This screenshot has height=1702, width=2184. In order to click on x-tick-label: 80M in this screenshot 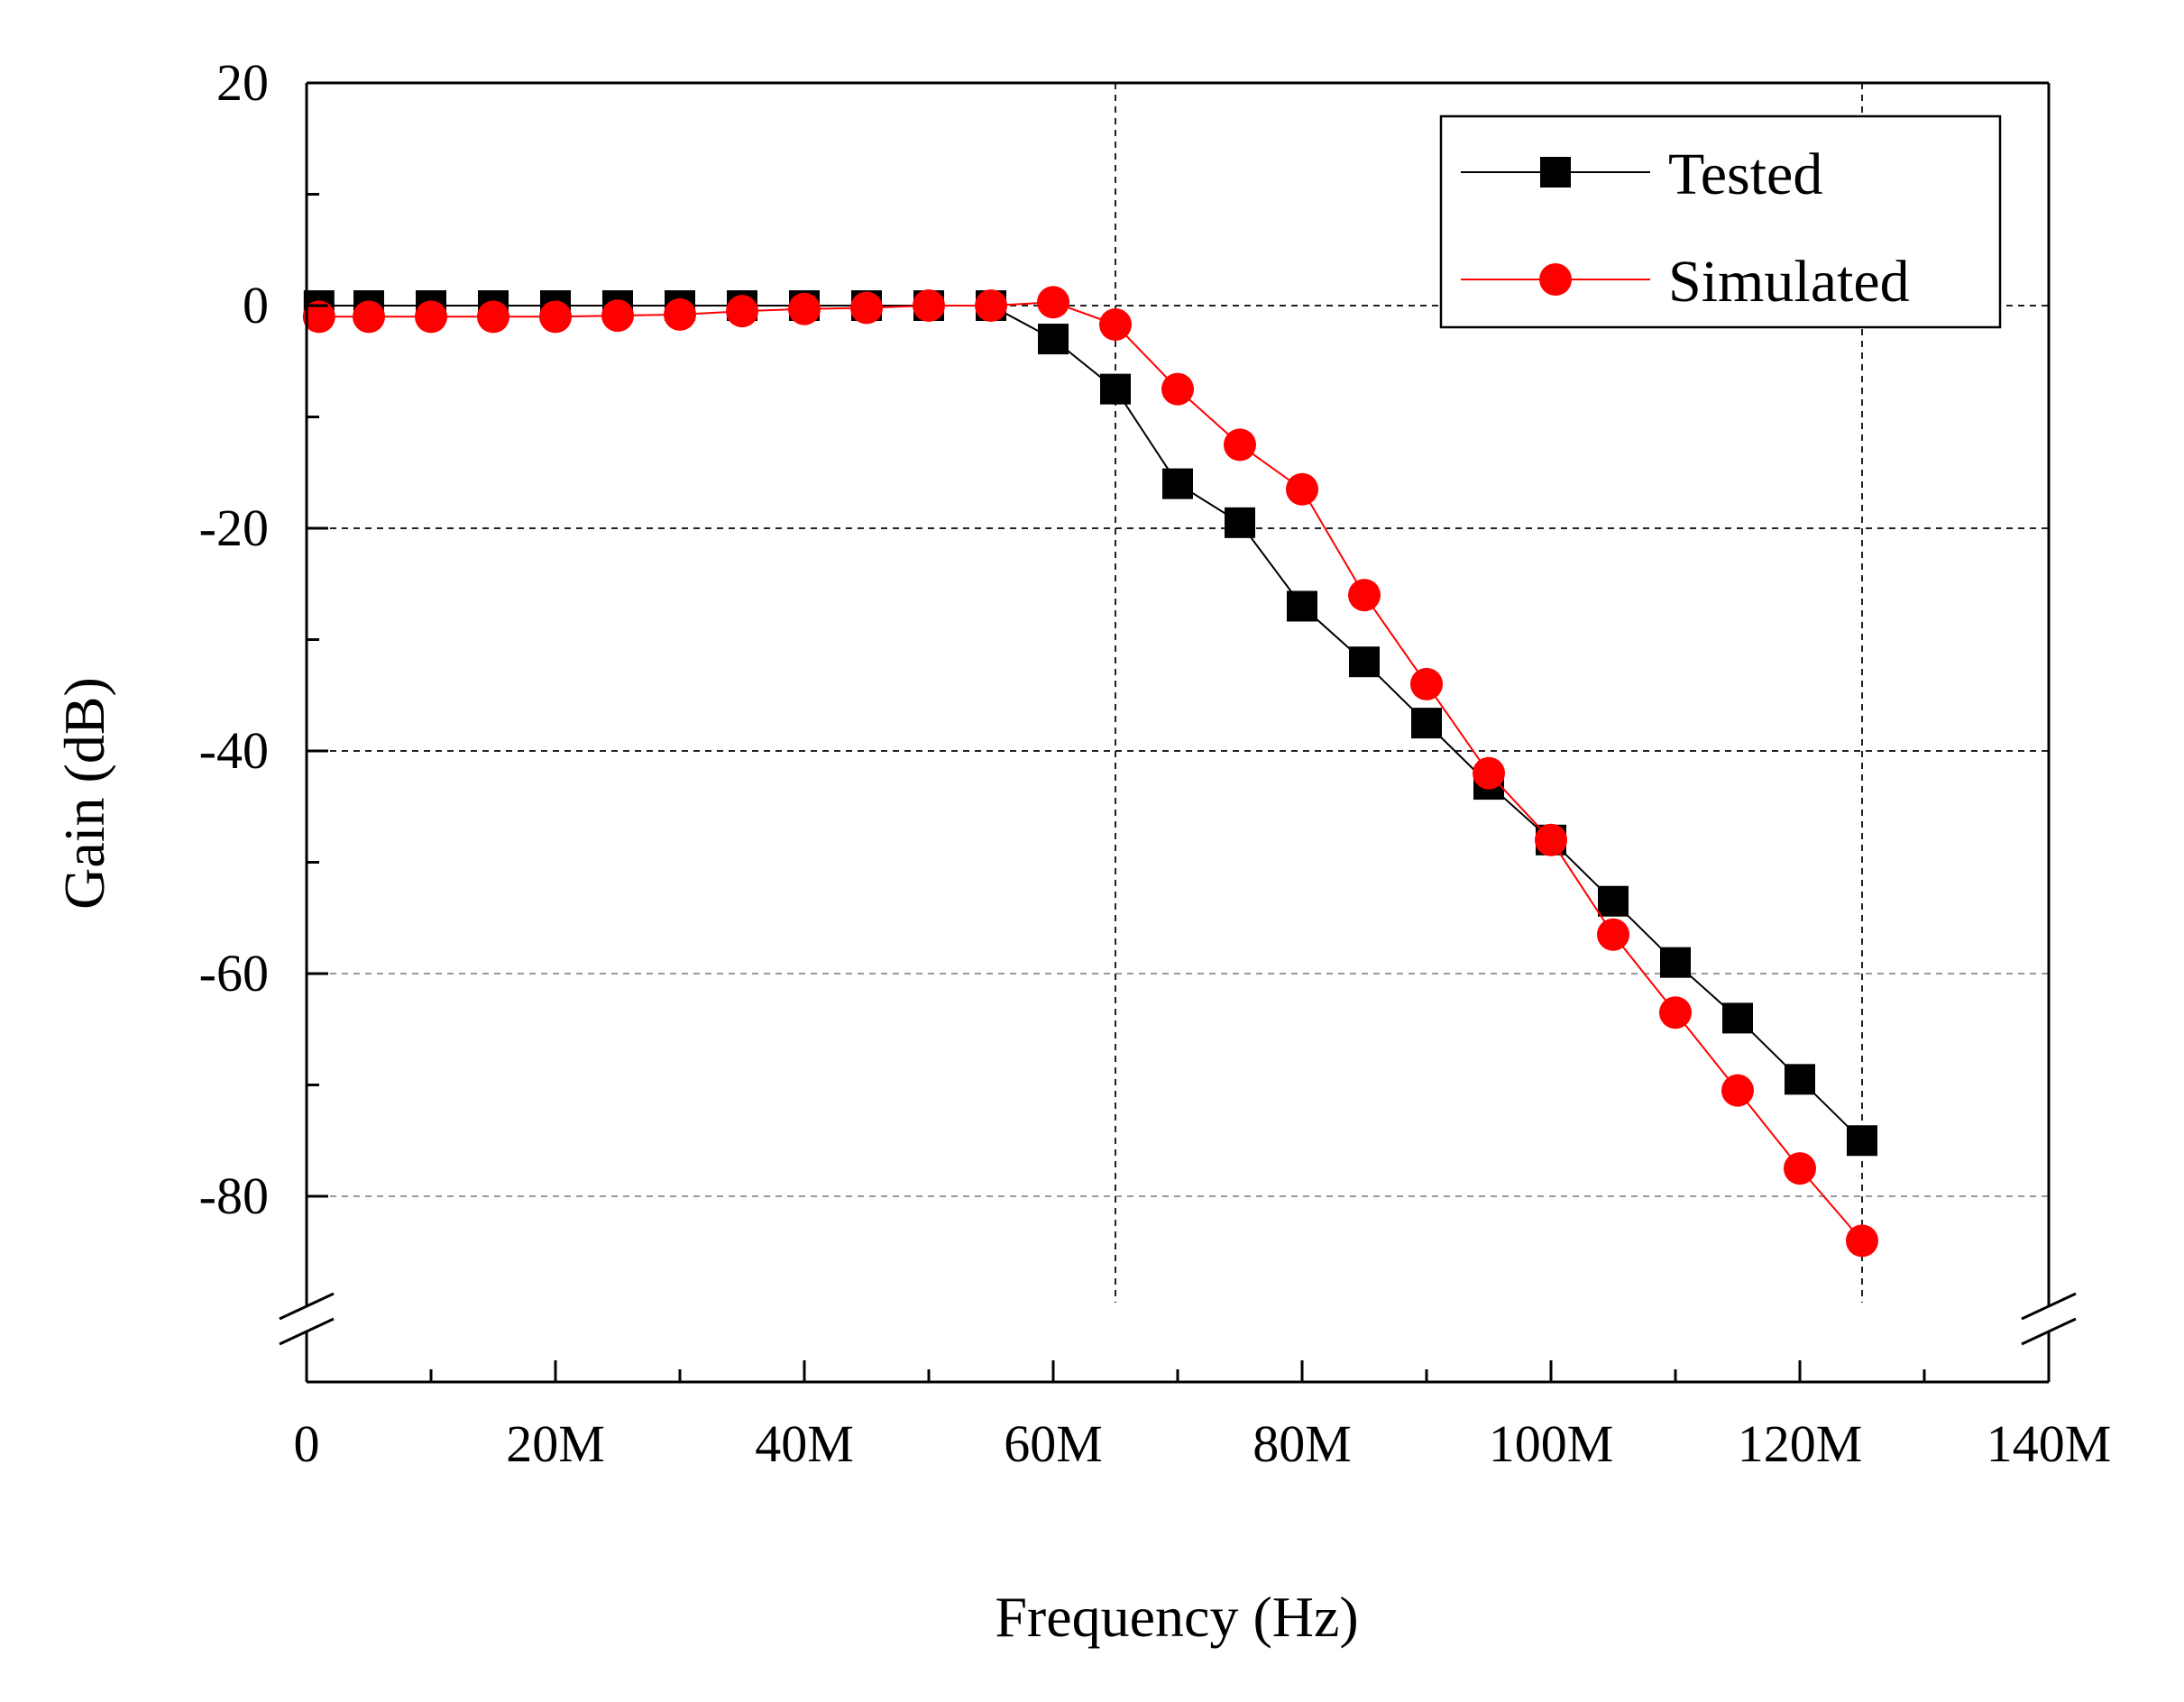, I will do `click(1302, 1443)`.